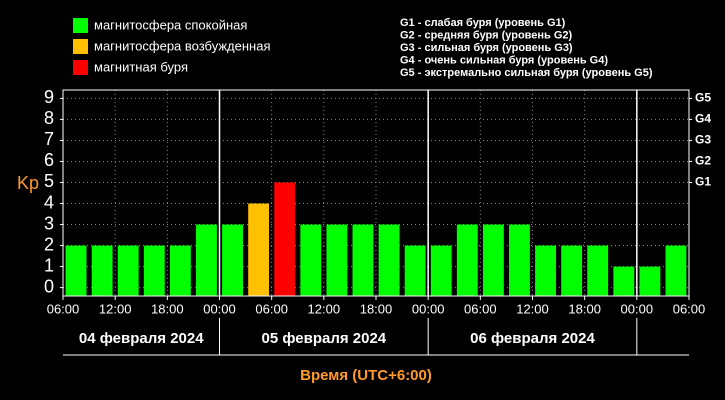  I want to click on legend-label: магнитная буря, so click(141, 66).